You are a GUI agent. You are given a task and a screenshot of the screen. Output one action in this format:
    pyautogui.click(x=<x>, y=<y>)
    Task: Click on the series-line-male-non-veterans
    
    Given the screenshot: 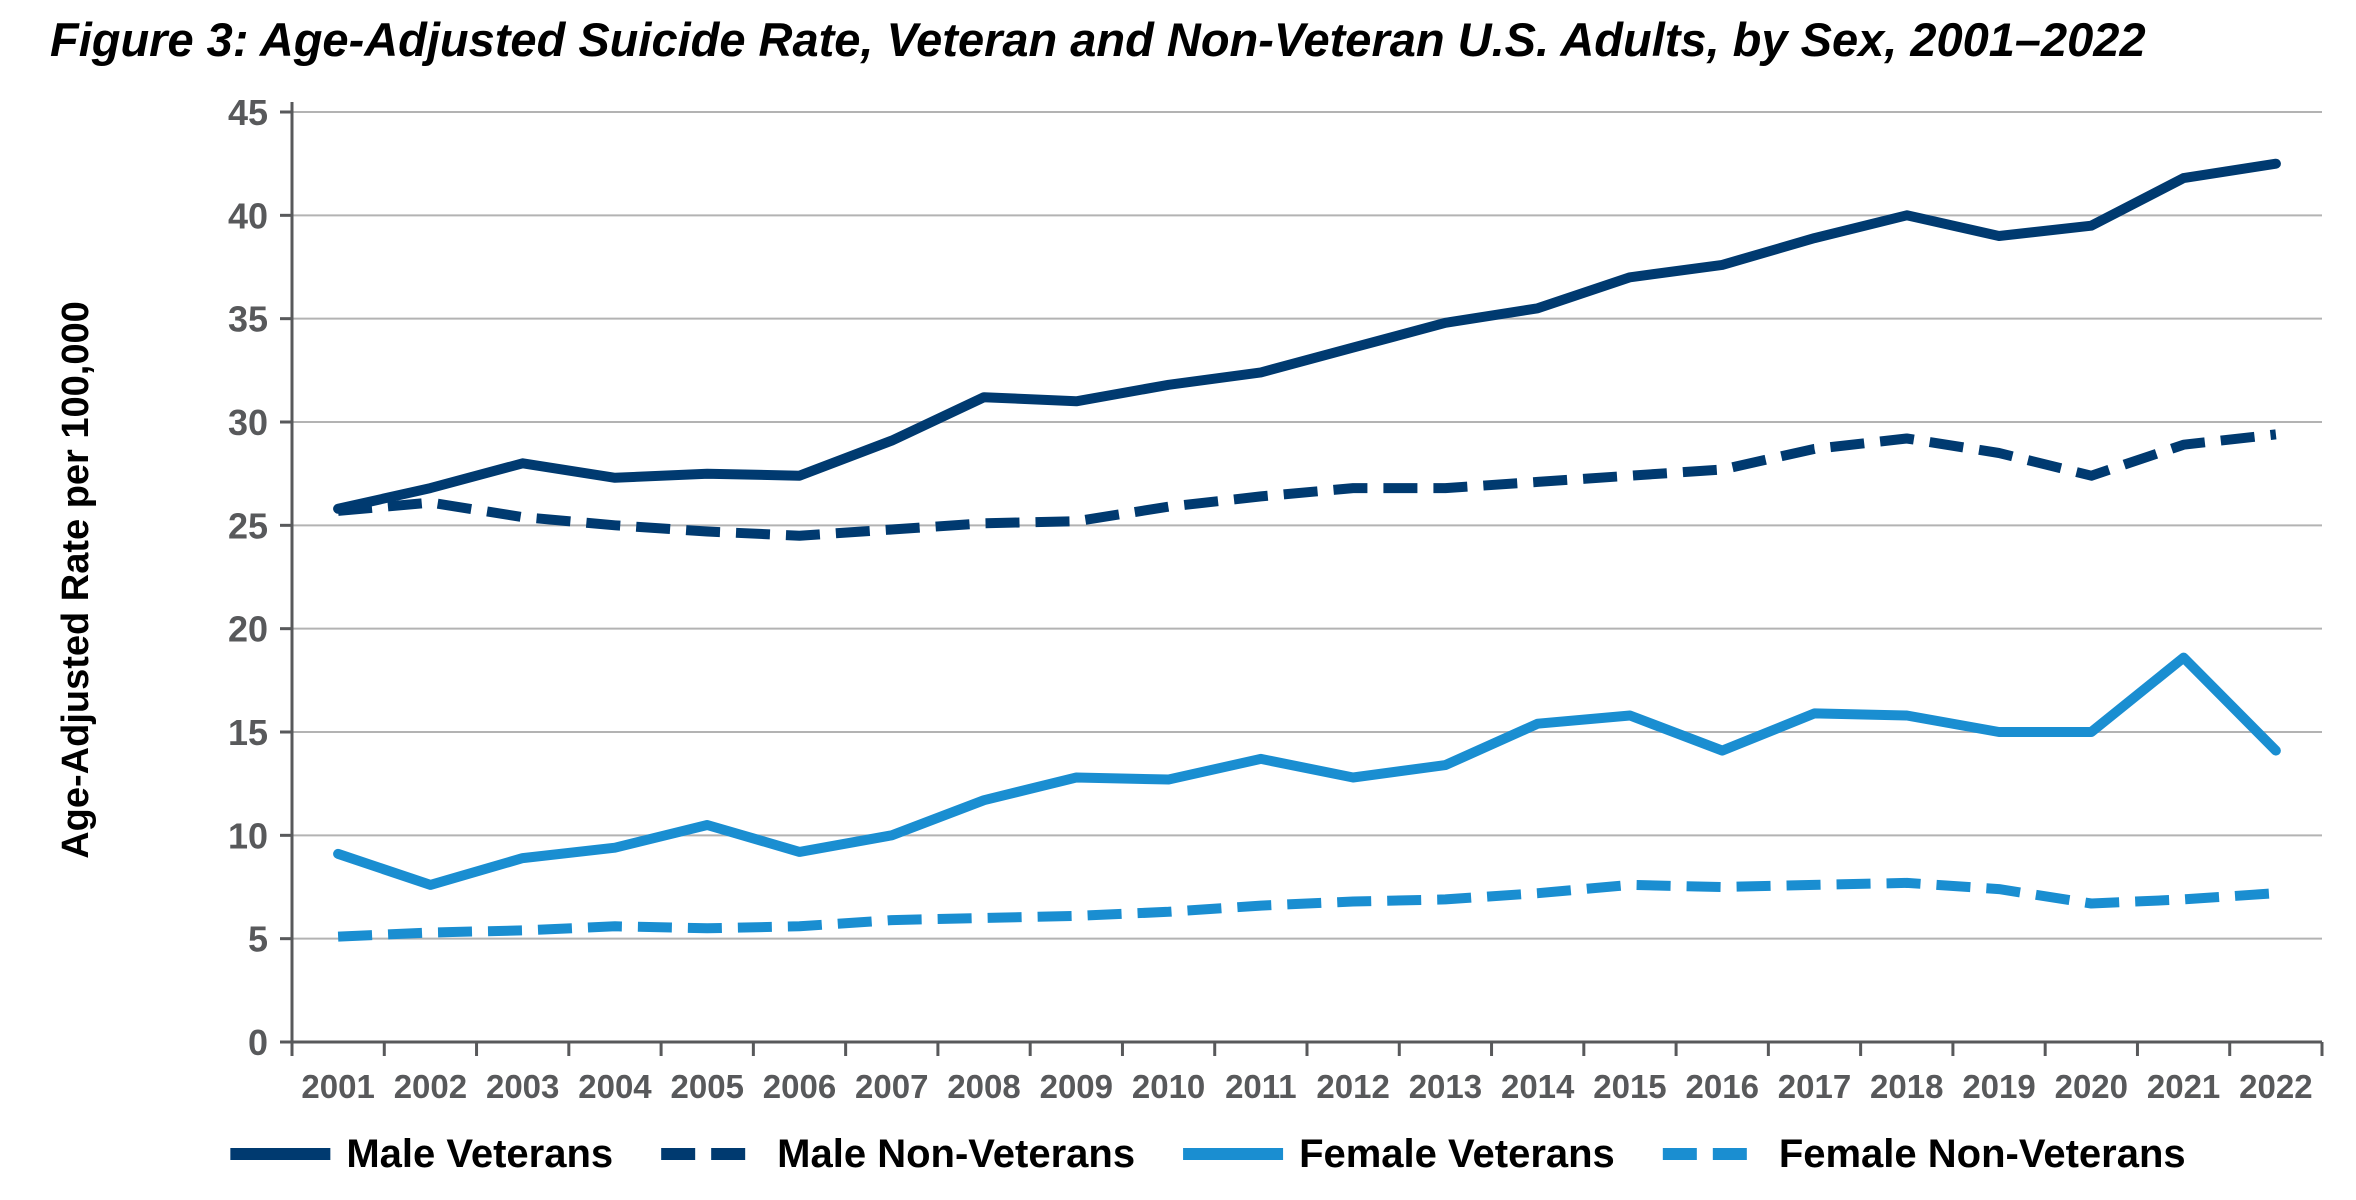 What is the action you would take?
    pyautogui.click(x=1307, y=485)
    